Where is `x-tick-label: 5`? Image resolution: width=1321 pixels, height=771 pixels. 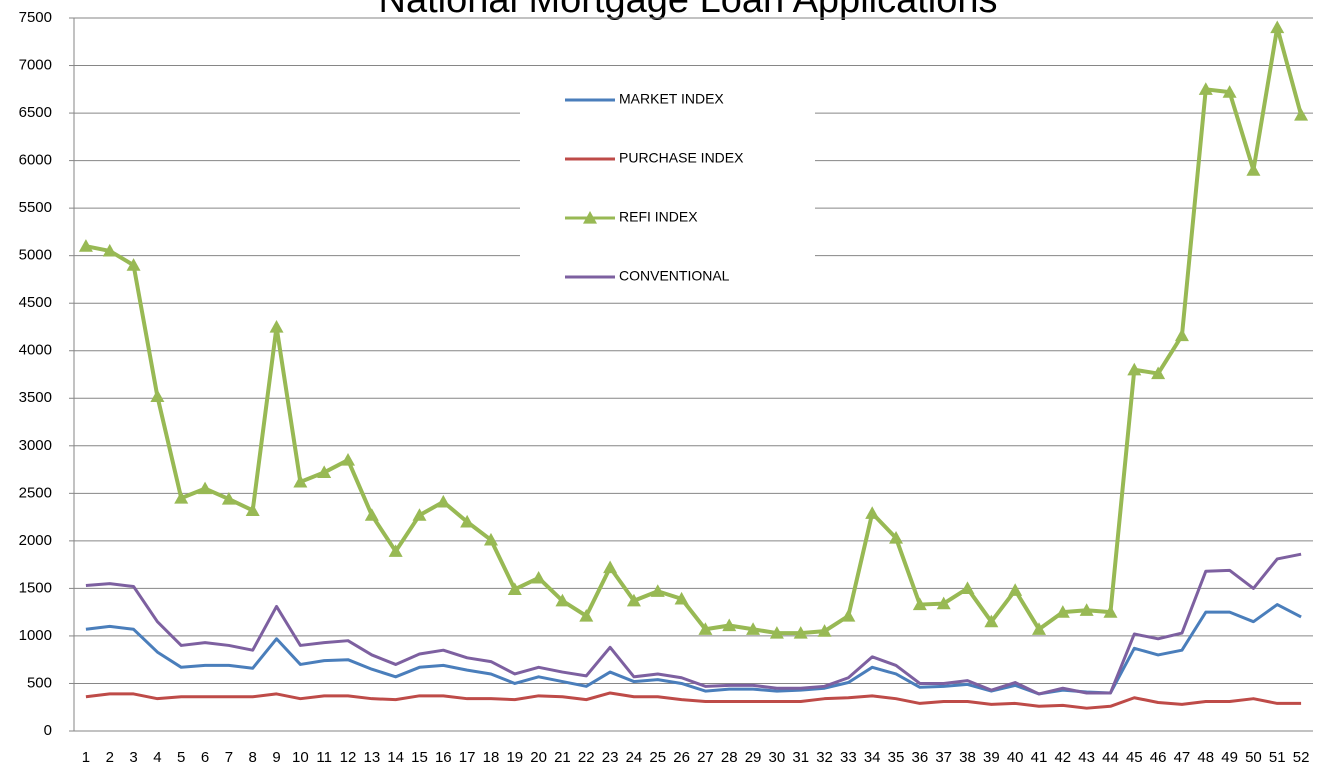
x-tick-label: 5 is located at coordinates (181, 757).